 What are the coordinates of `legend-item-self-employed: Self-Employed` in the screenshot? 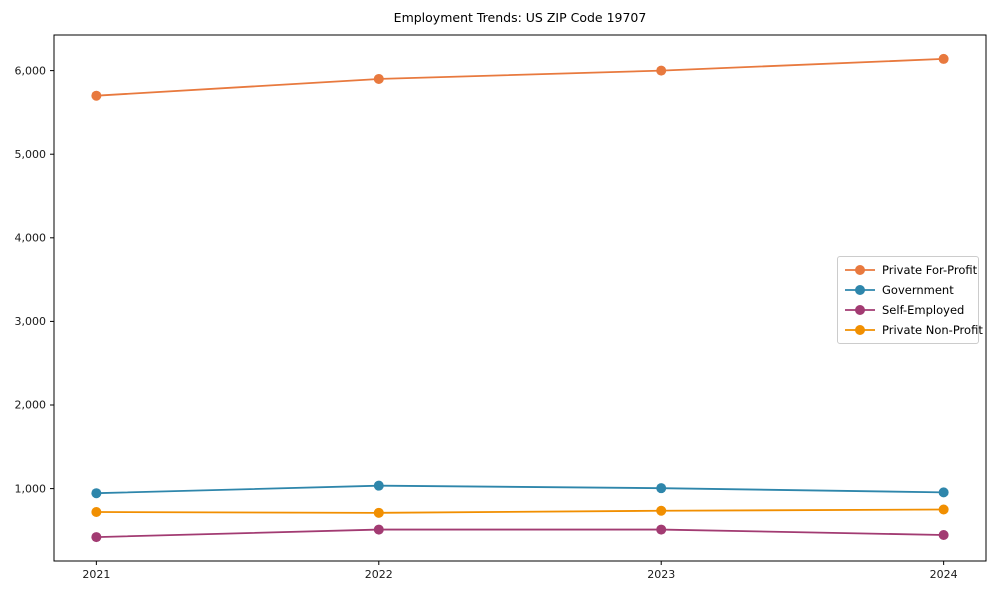 It's located at (908, 310).